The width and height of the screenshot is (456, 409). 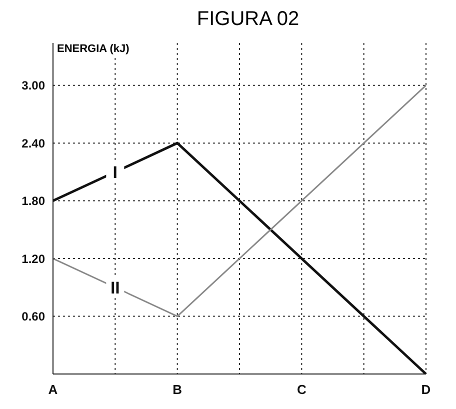 I want to click on y-tick-label: 0.60, so click(x=34, y=317).